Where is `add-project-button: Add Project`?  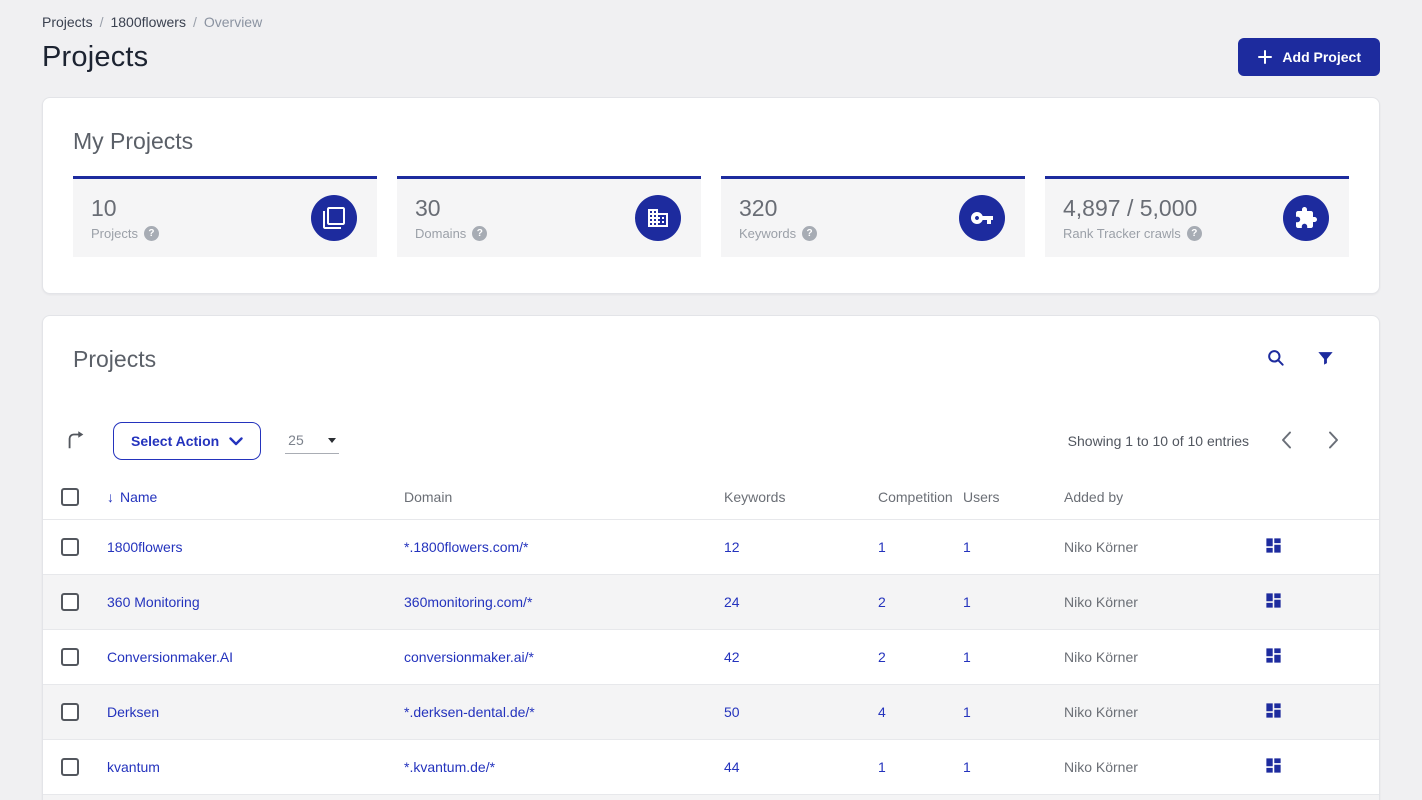 add-project-button: Add Project is located at coordinates (1309, 57).